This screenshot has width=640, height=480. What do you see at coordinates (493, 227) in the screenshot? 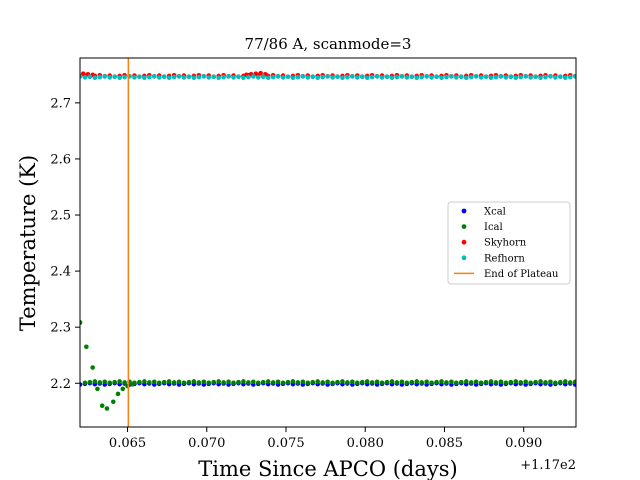
I see `legend-label-ical: Ical` at bounding box center [493, 227].